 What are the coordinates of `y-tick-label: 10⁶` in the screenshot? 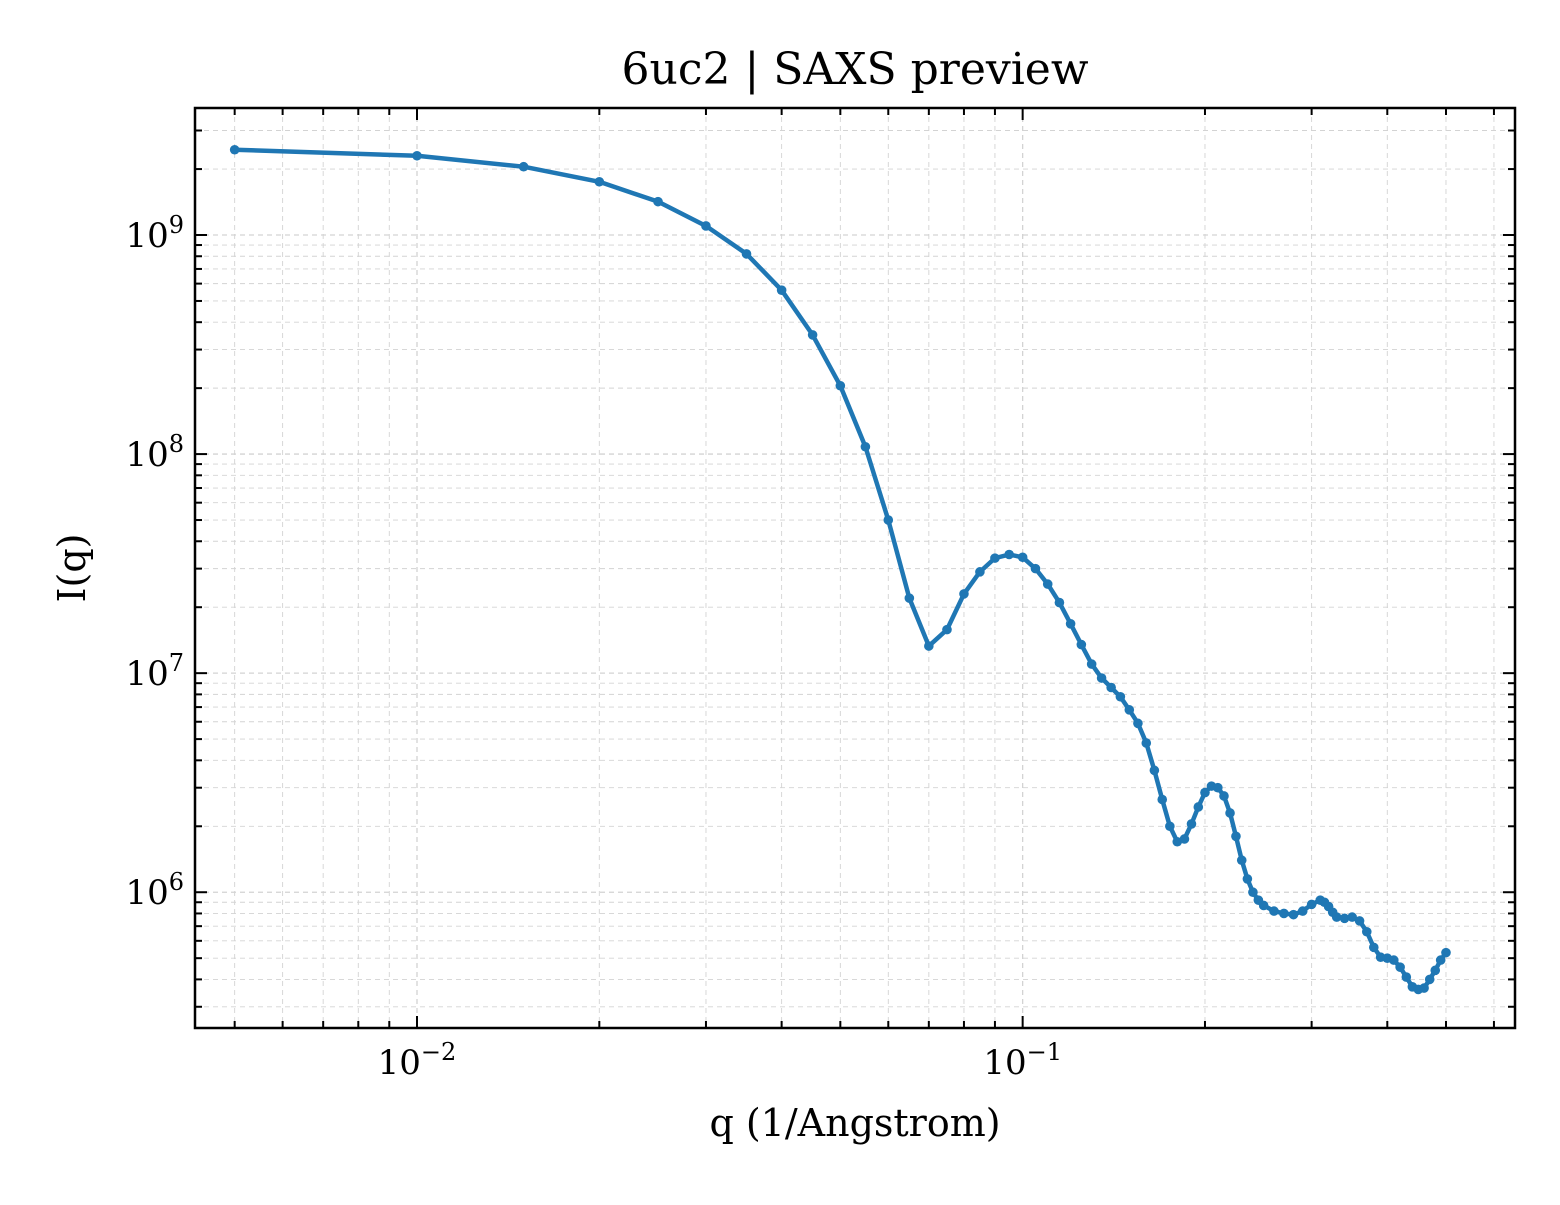 It's located at (154, 890).